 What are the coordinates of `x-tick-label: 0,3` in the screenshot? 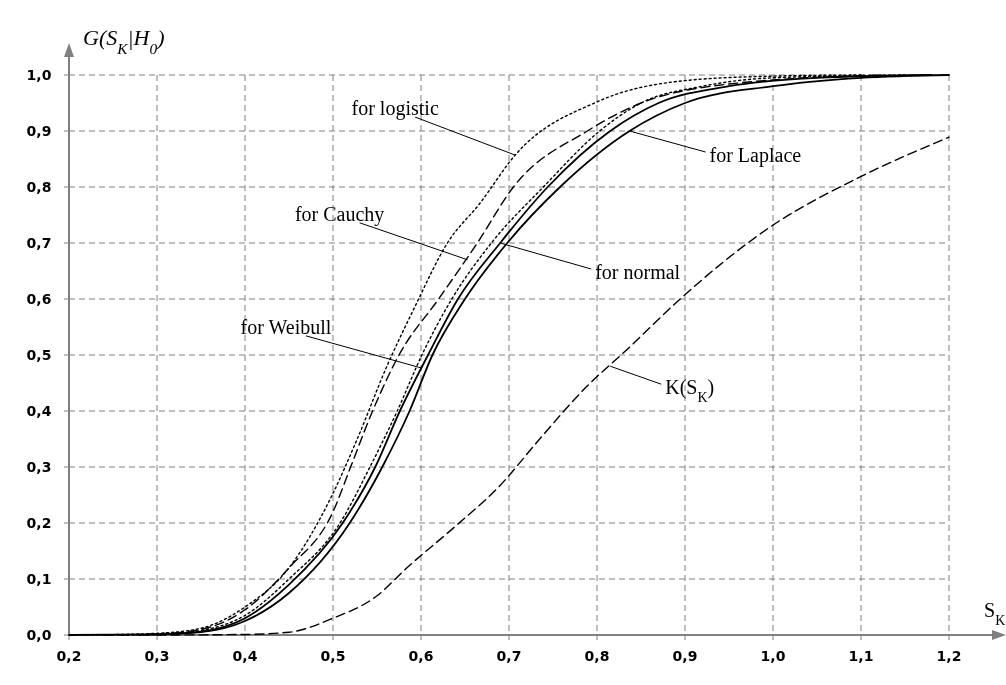 It's located at (157, 656).